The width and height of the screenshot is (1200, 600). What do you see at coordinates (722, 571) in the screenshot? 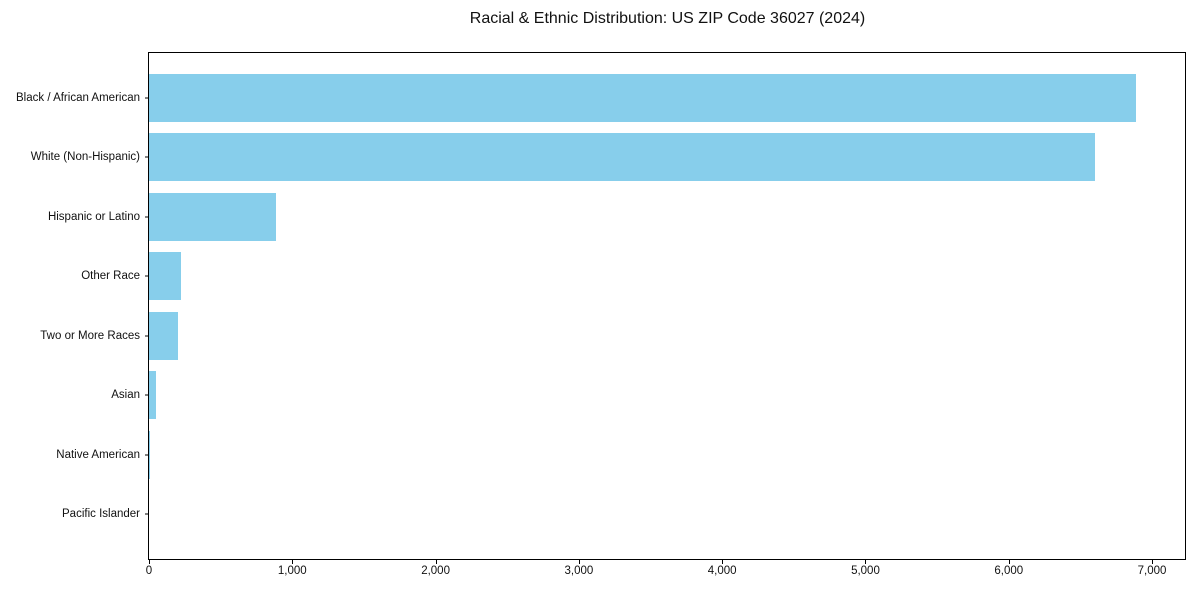
I see `x-tick-label-4-000: 4,000` at bounding box center [722, 571].